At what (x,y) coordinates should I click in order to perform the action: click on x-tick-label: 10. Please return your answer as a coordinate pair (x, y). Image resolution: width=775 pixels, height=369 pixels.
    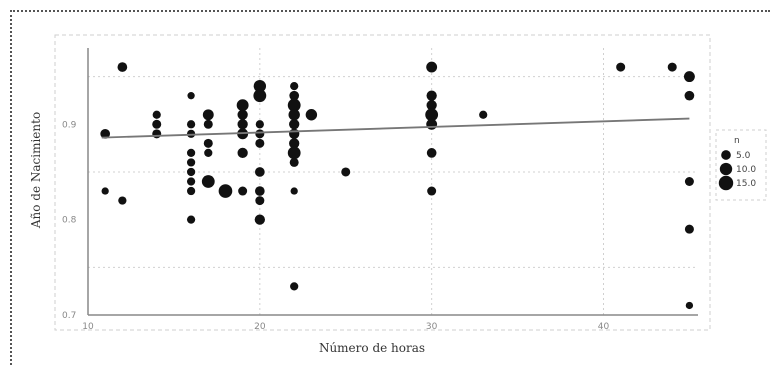
    Looking at the image, I should click on (88, 327).